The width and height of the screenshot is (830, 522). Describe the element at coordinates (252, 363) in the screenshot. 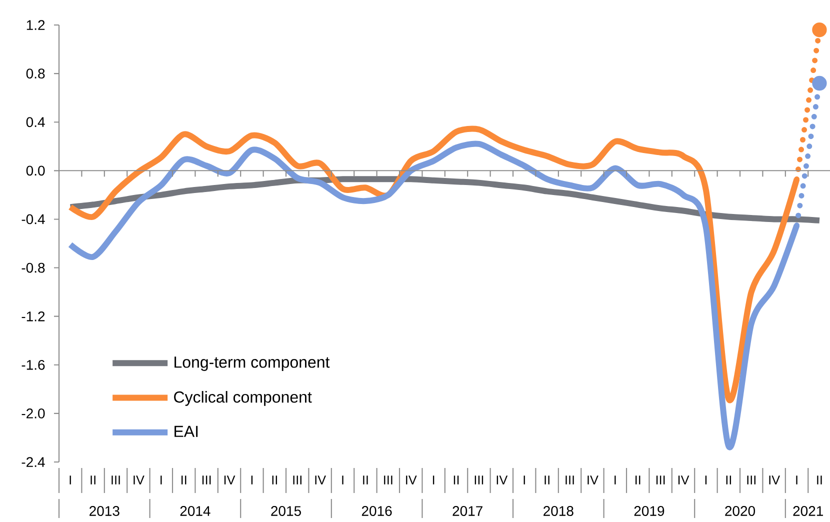

I see `legend-label: Long-term component` at that location.